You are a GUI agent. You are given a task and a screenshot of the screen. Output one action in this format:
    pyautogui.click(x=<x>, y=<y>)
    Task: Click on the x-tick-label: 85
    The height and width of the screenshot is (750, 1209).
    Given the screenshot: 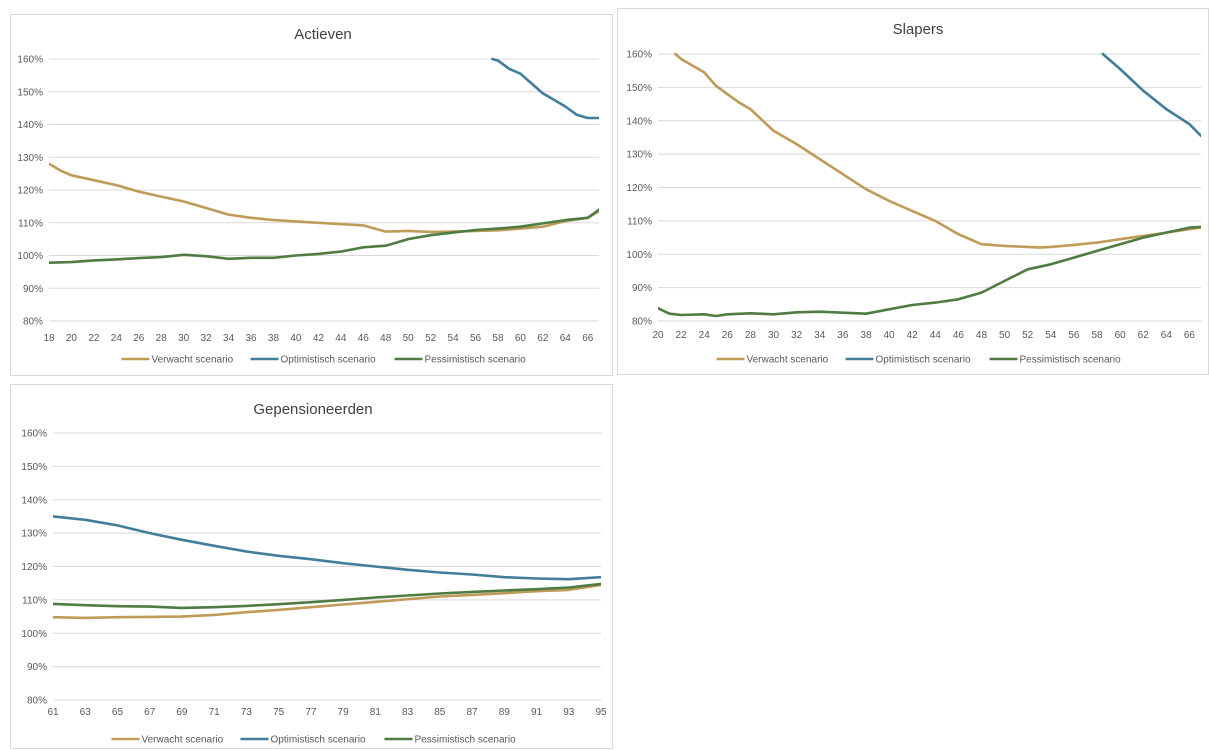 What is the action you would take?
    pyautogui.click(x=440, y=712)
    